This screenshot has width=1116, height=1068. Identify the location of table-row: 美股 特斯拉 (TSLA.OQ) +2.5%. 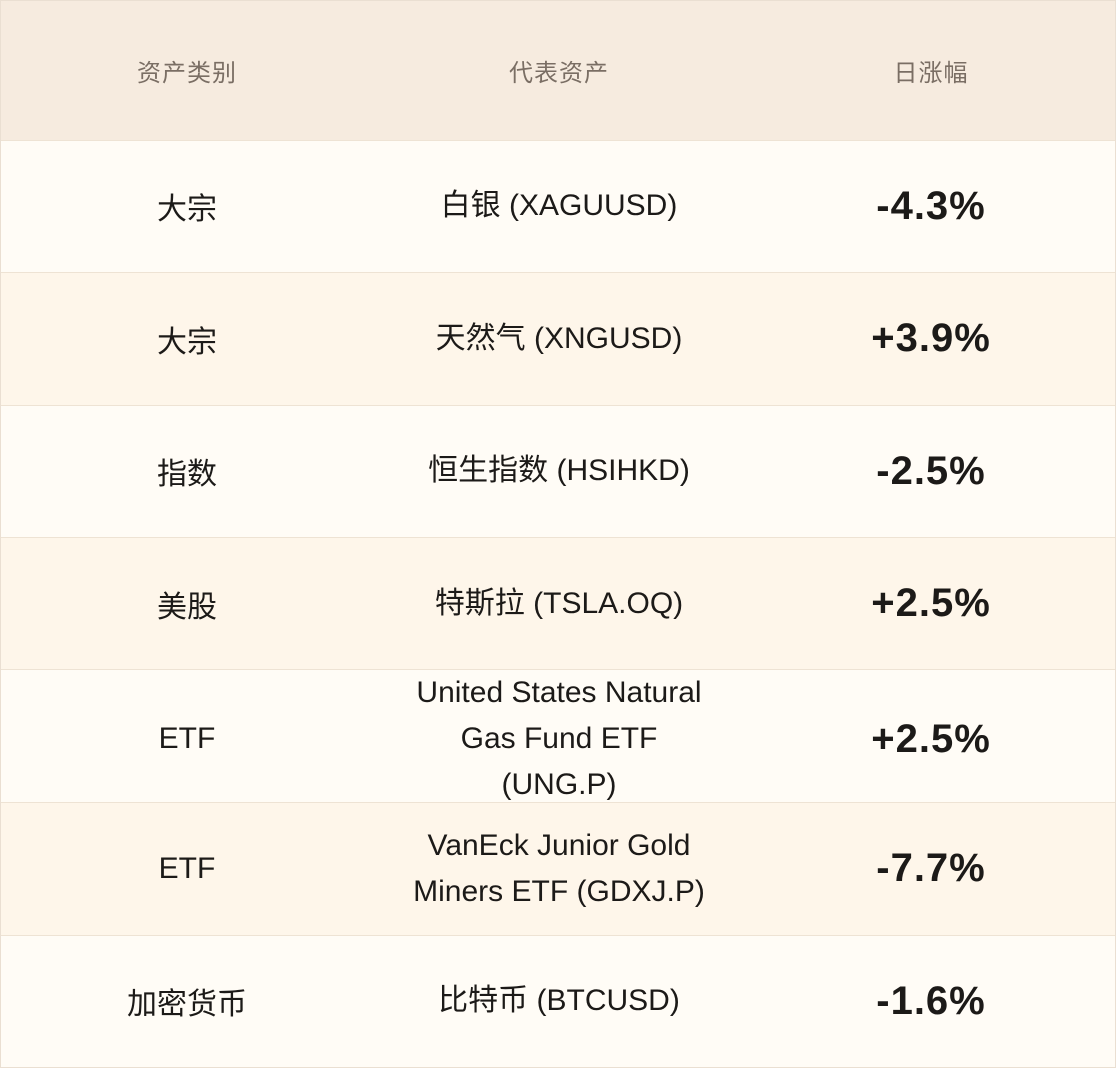
(558, 603).